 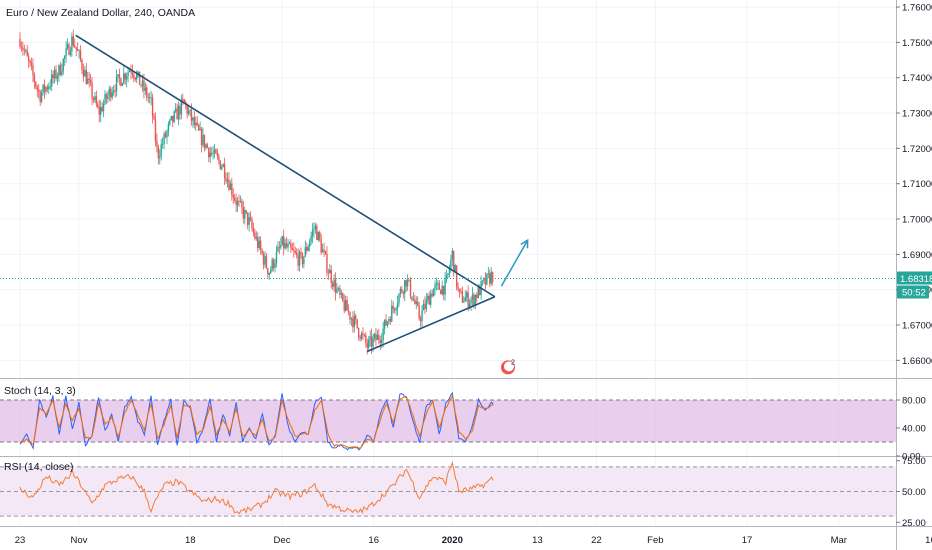 I want to click on price-tick-label: 1.72000, so click(x=917, y=149).